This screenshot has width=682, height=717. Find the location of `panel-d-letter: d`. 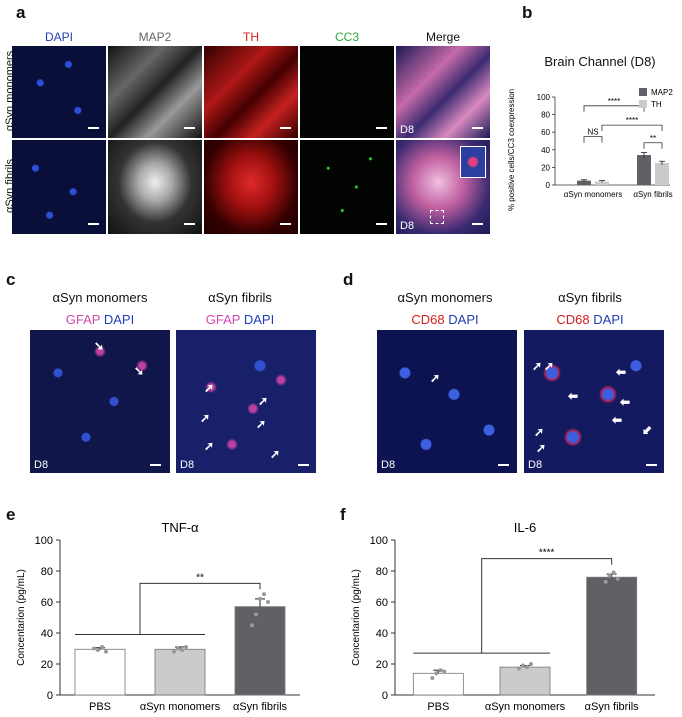

panel-d-letter: d is located at coordinates (348, 279).